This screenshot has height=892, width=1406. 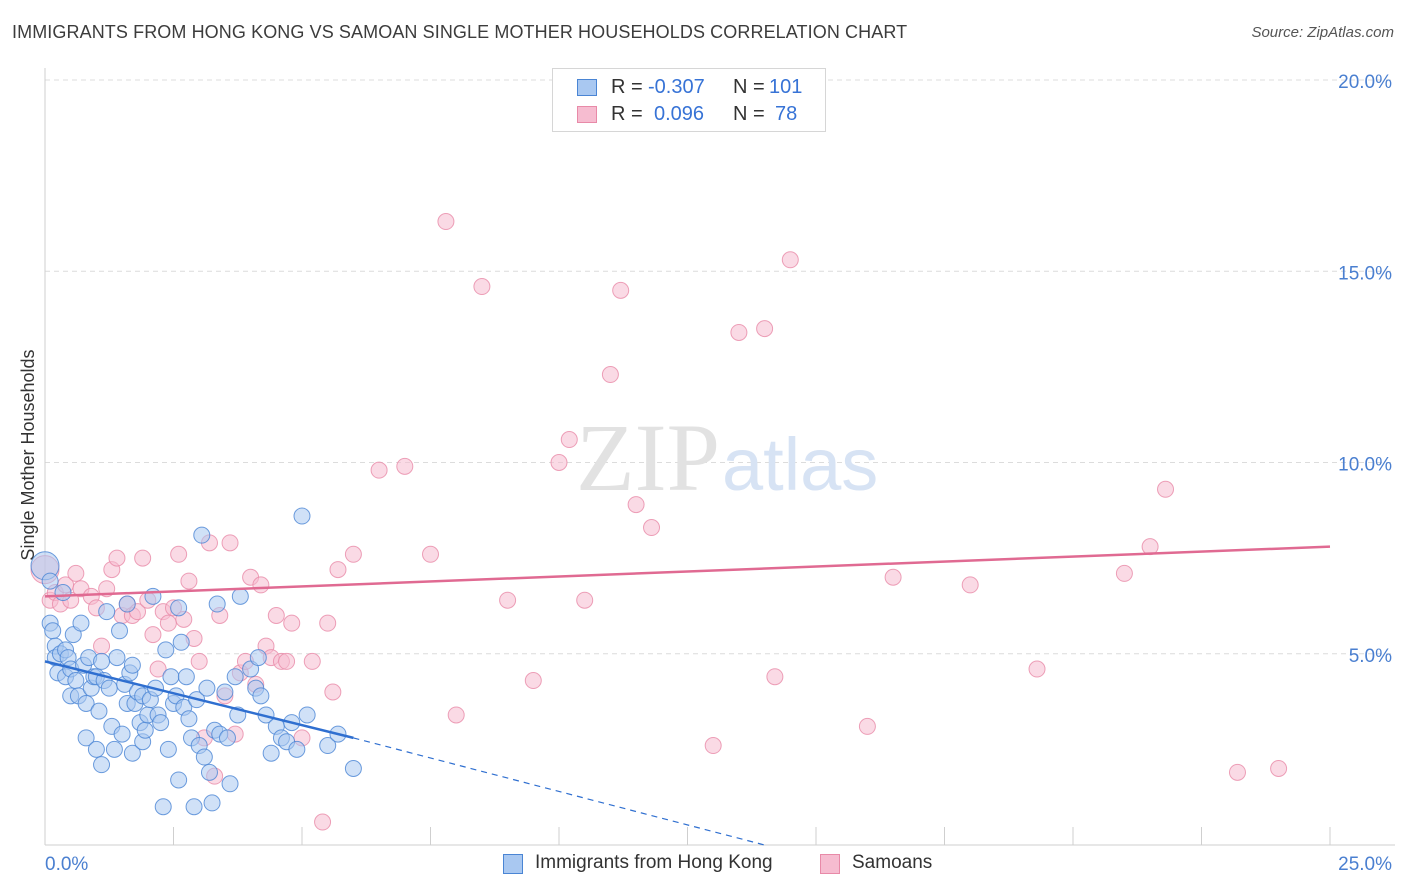 What do you see at coordinates (559, 791) in the screenshot?
I see `trend-line-extension-blue` at bounding box center [559, 791].